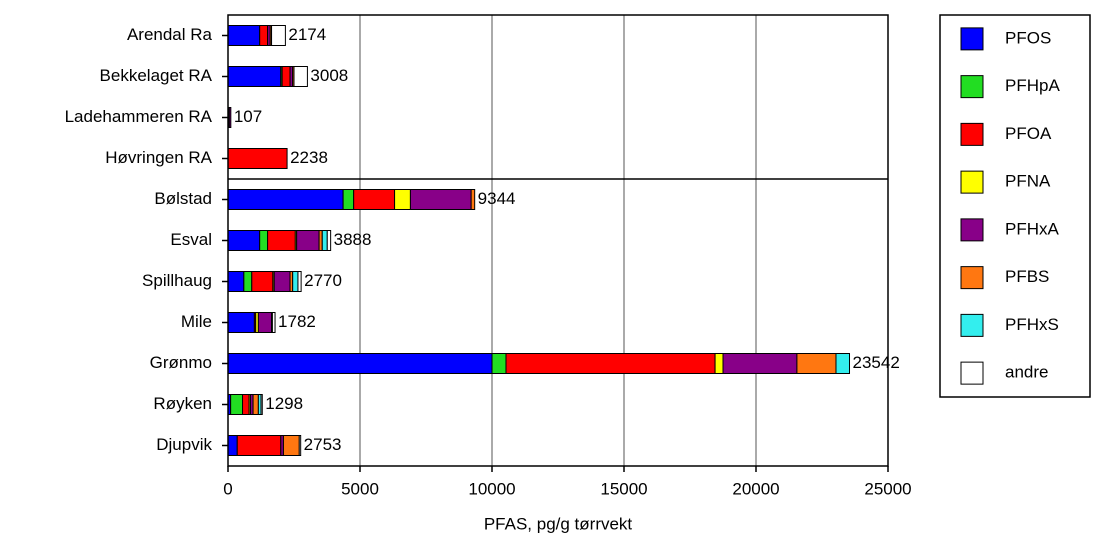  What do you see at coordinates (183, 198) in the screenshot?
I see `y-tick-label: Bølstad` at bounding box center [183, 198].